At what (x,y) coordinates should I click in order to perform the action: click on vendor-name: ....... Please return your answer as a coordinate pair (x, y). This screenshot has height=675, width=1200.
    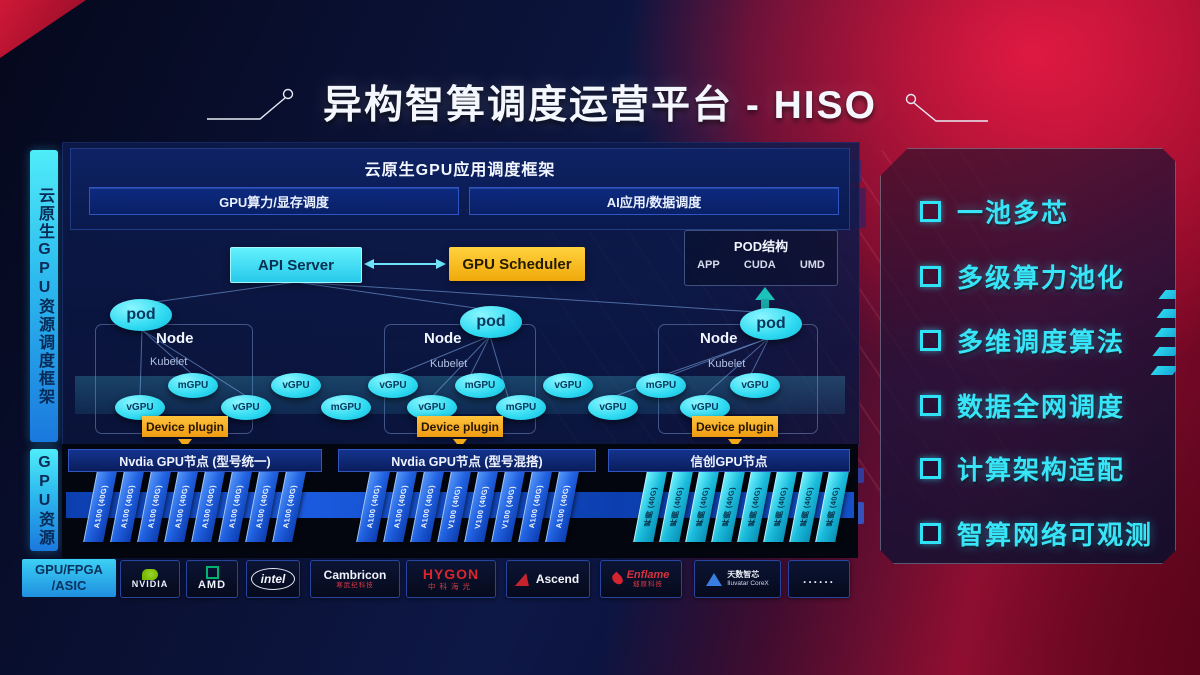
    Looking at the image, I should click on (818, 579).